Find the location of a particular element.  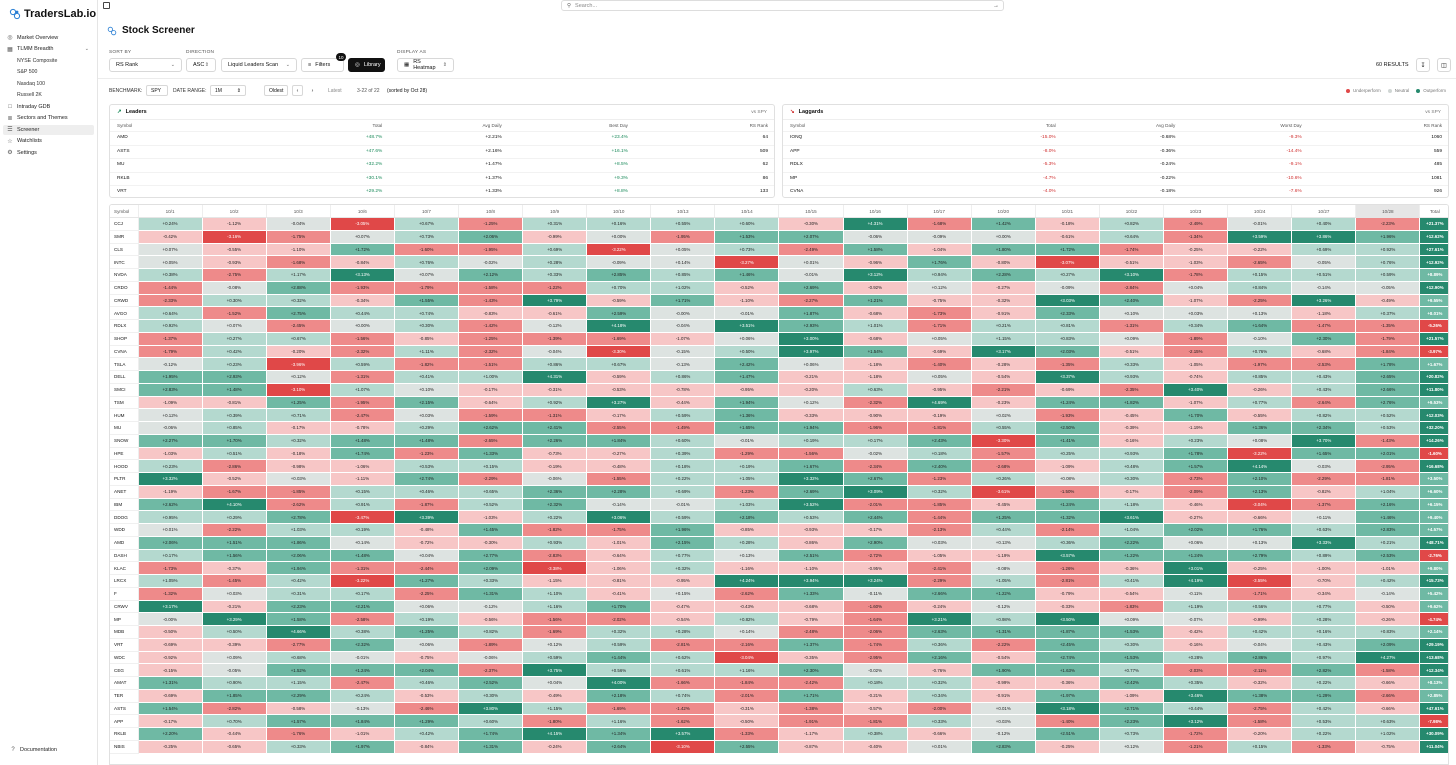

heat-cell: -1.78% is located at coordinates (1196, 275).